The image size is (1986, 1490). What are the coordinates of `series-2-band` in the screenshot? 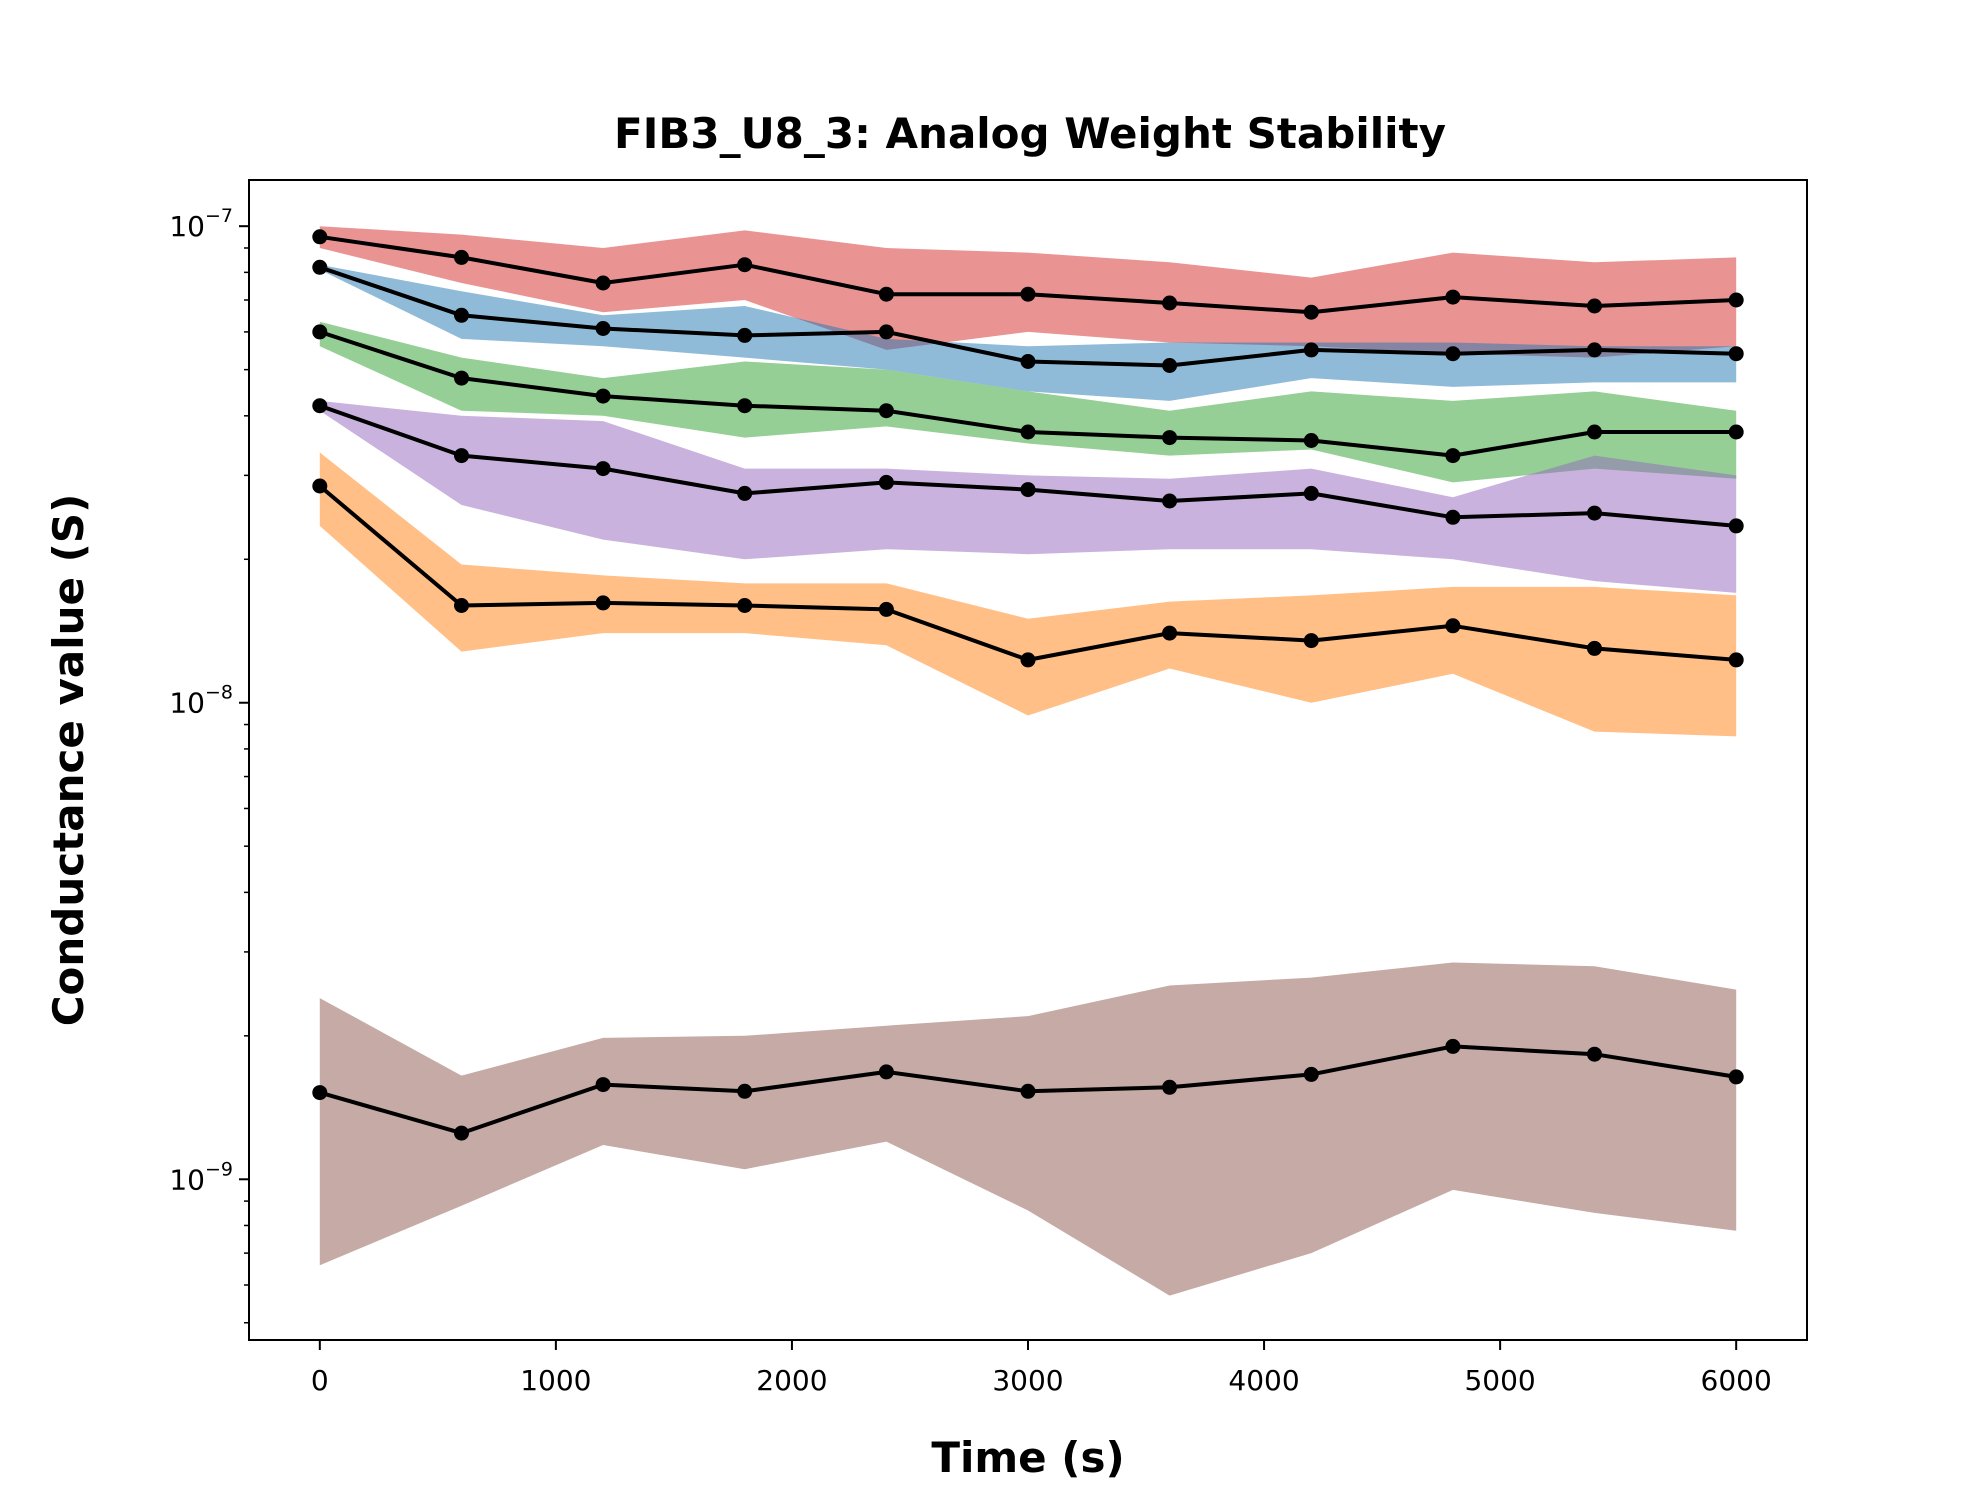 It's located at (1028, 402).